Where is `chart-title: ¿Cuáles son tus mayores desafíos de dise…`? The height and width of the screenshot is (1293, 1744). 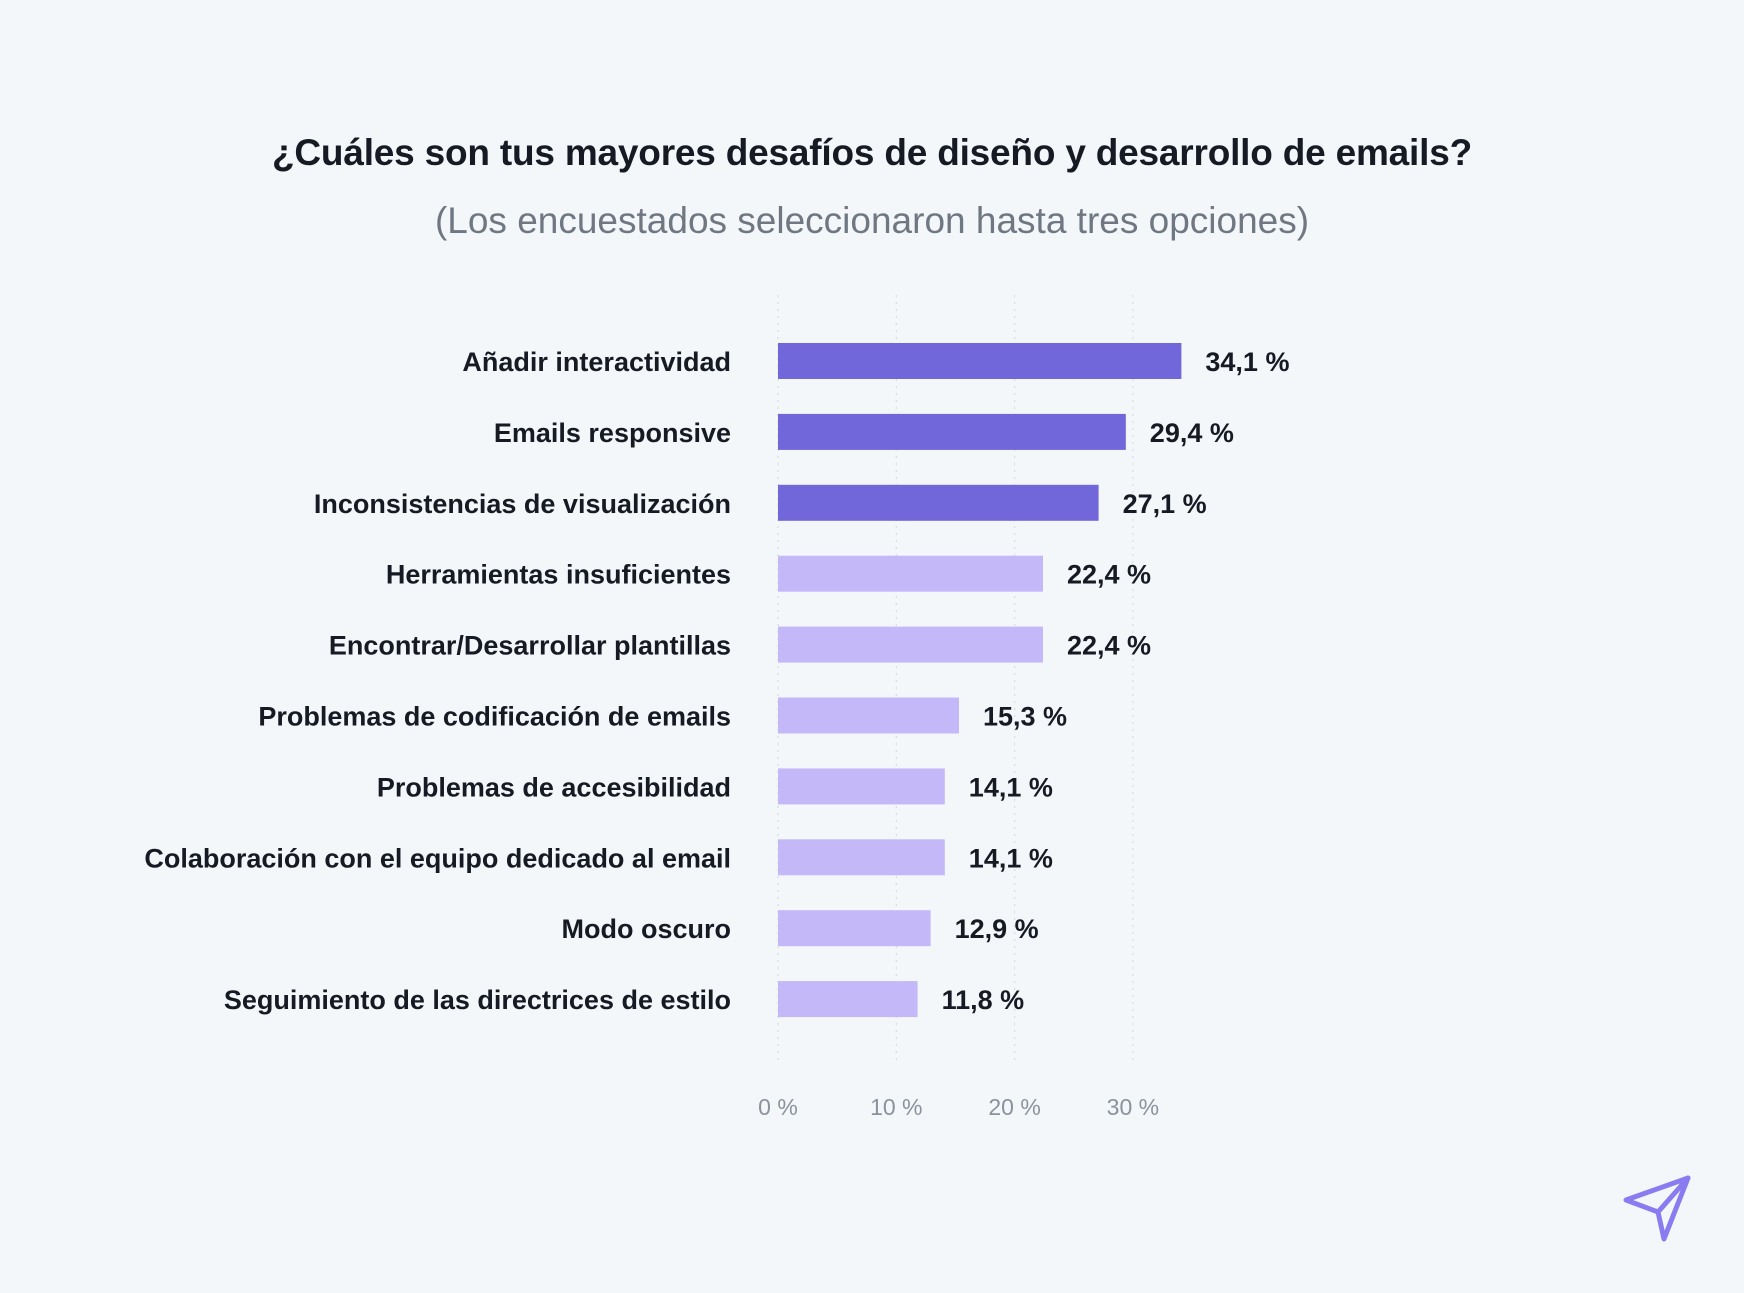 chart-title: ¿Cuáles son tus mayores desafíos de dise… is located at coordinates (872, 152).